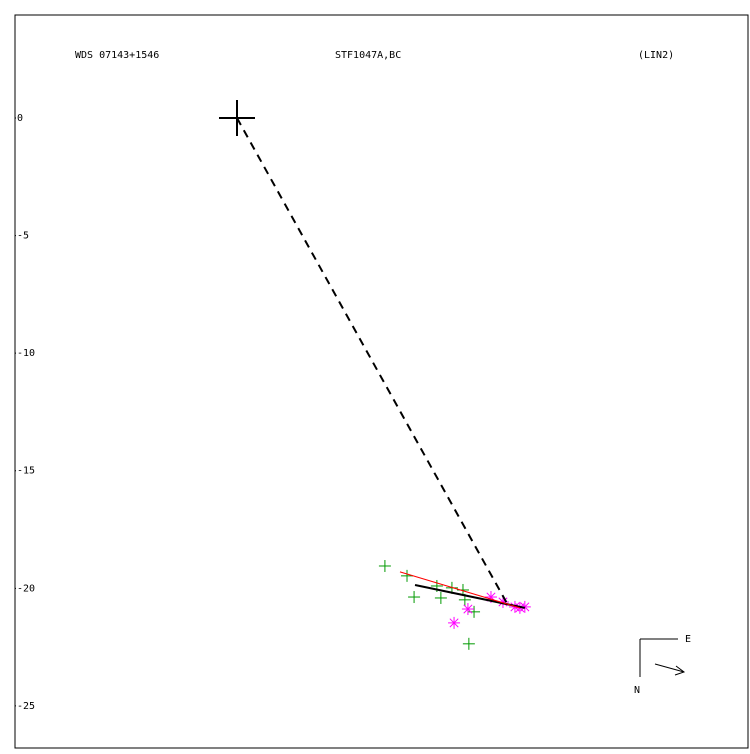 The width and height of the screenshot is (750, 754). Describe the element at coordinates (669, 668) in the screenshot. I see `motion-arrow` at that location.